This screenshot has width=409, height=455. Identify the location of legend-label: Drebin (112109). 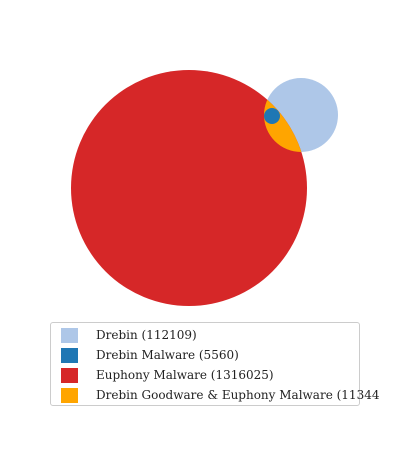
(146, 335).